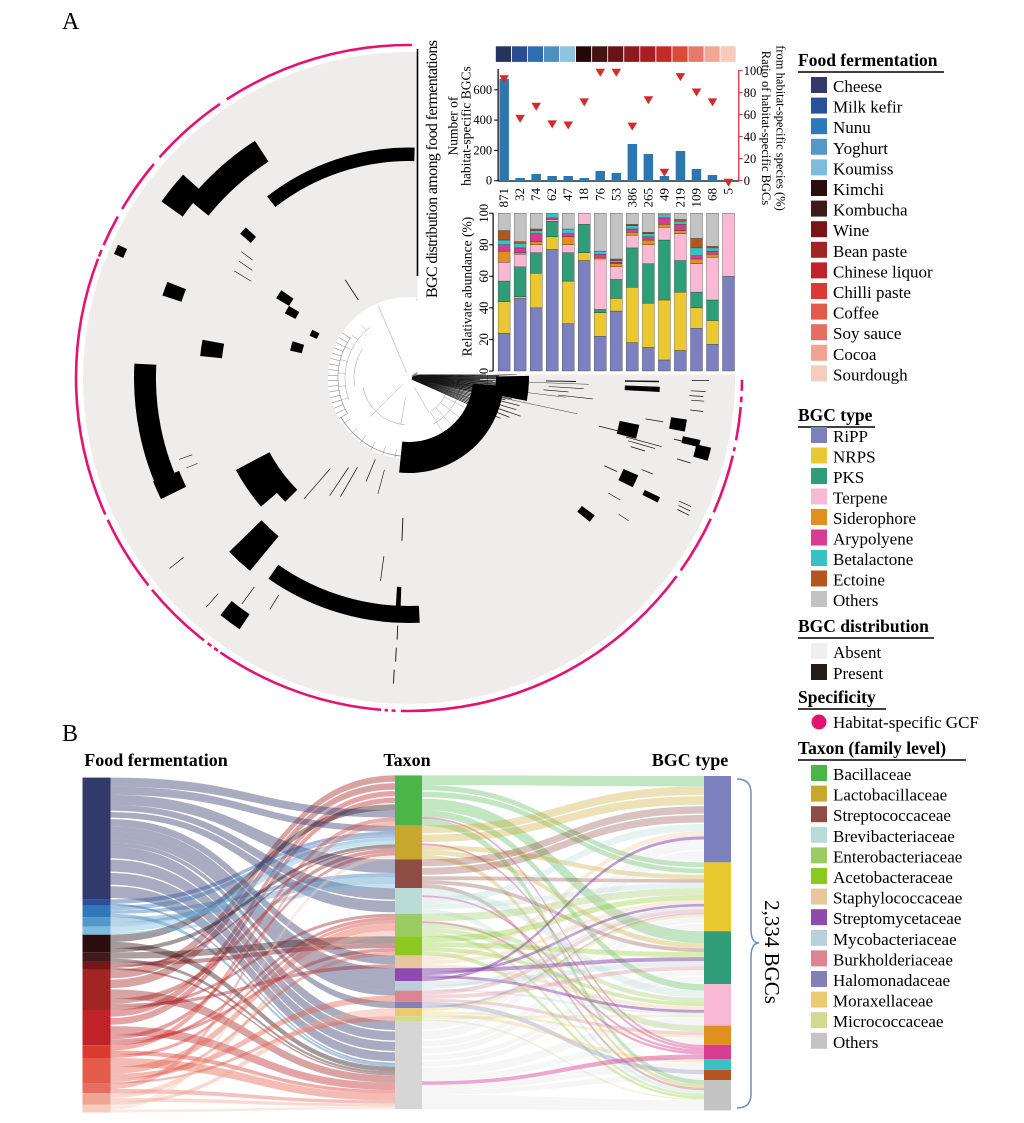 The width and height of the screenshot is (1024, 1123). What do you see at coordinates (892, 815) in the screenshot?
I see `svg-text: Streptococcaceae` at bounding box center [892, 815].